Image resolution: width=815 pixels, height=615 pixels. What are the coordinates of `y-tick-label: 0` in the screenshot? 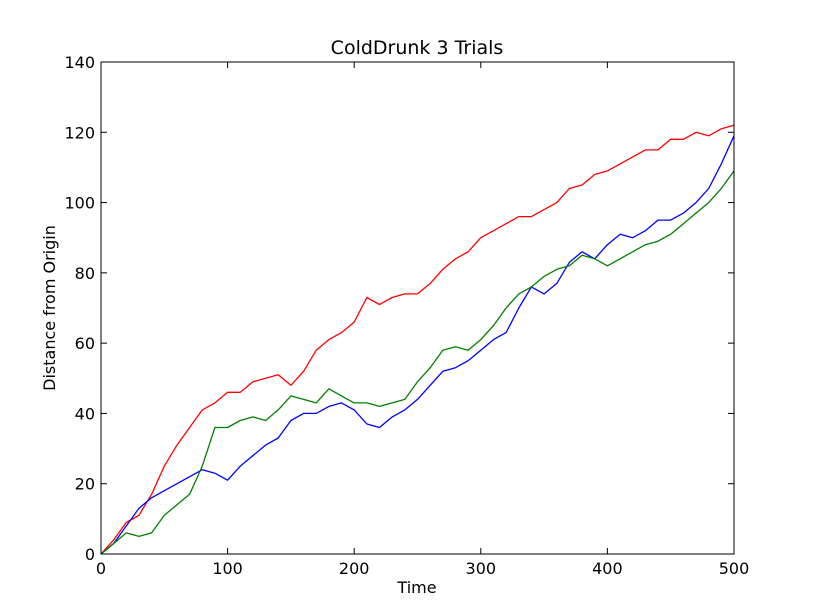 It's located at (90, 554).